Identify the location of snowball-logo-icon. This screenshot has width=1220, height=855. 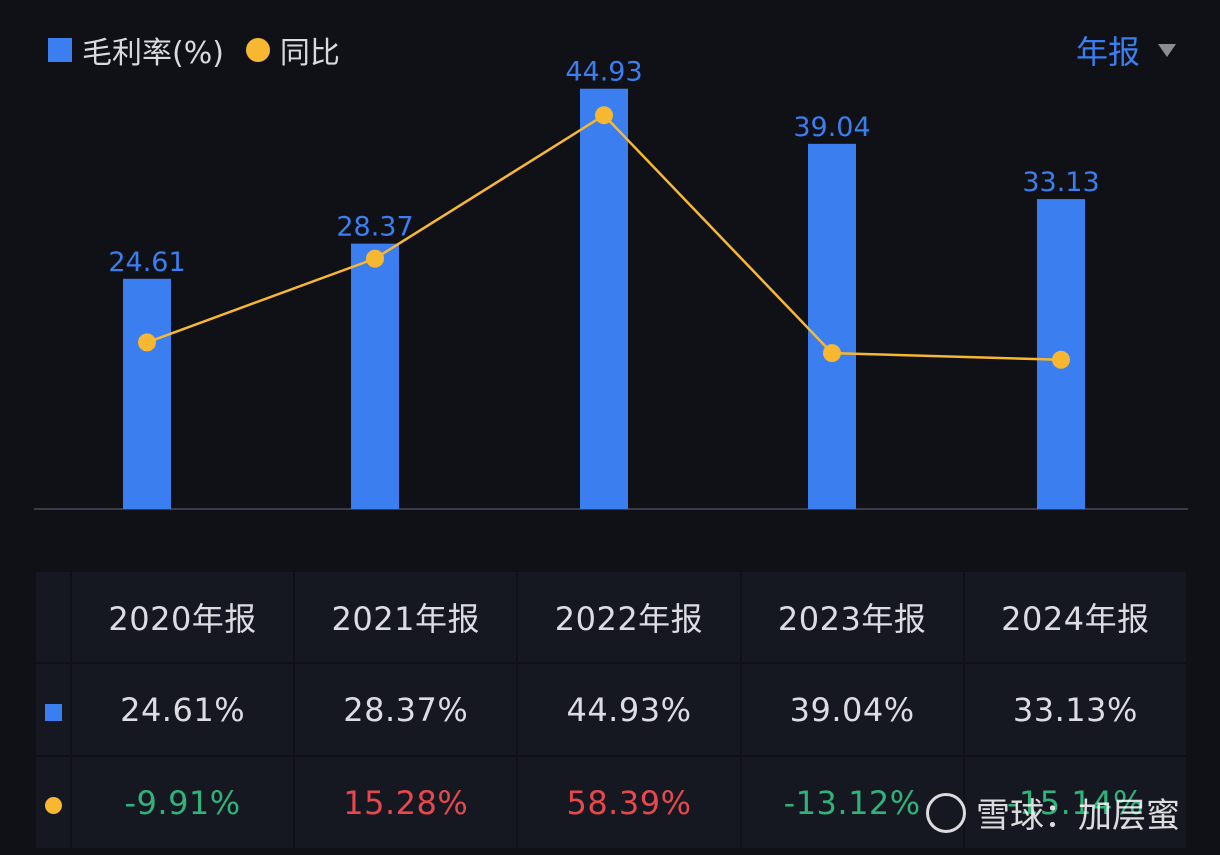
(946, 812).